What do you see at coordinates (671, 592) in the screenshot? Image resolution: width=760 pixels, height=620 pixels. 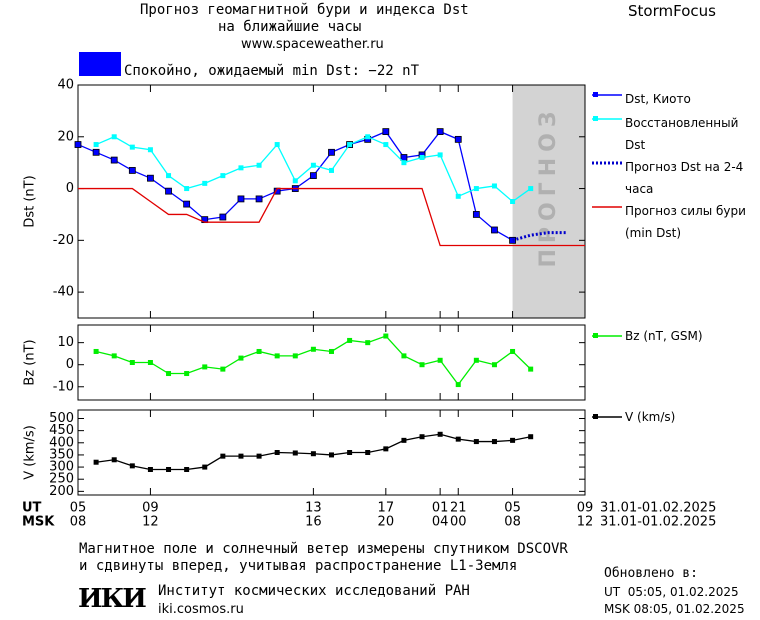 I see `updated-ut: UT 05:05, 01.02.2025` at bounding box center [671, 592].